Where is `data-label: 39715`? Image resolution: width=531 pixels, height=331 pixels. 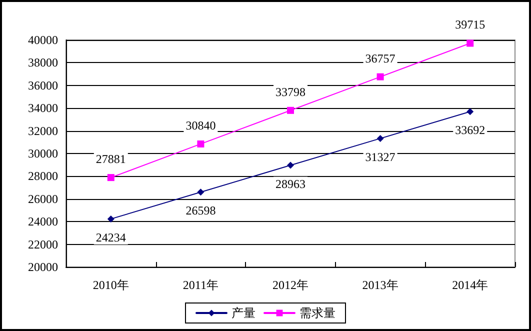 data-label: 39715 is located at coordinates (470, 25).